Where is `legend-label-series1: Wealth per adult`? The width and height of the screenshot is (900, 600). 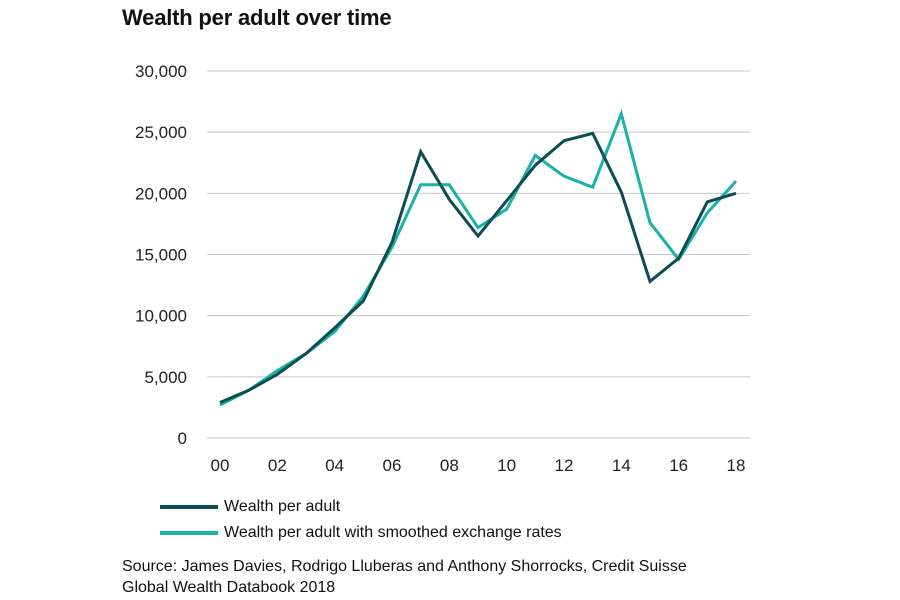 legend-label-series1: Wealth per adult is located at coordinates (282, 506).